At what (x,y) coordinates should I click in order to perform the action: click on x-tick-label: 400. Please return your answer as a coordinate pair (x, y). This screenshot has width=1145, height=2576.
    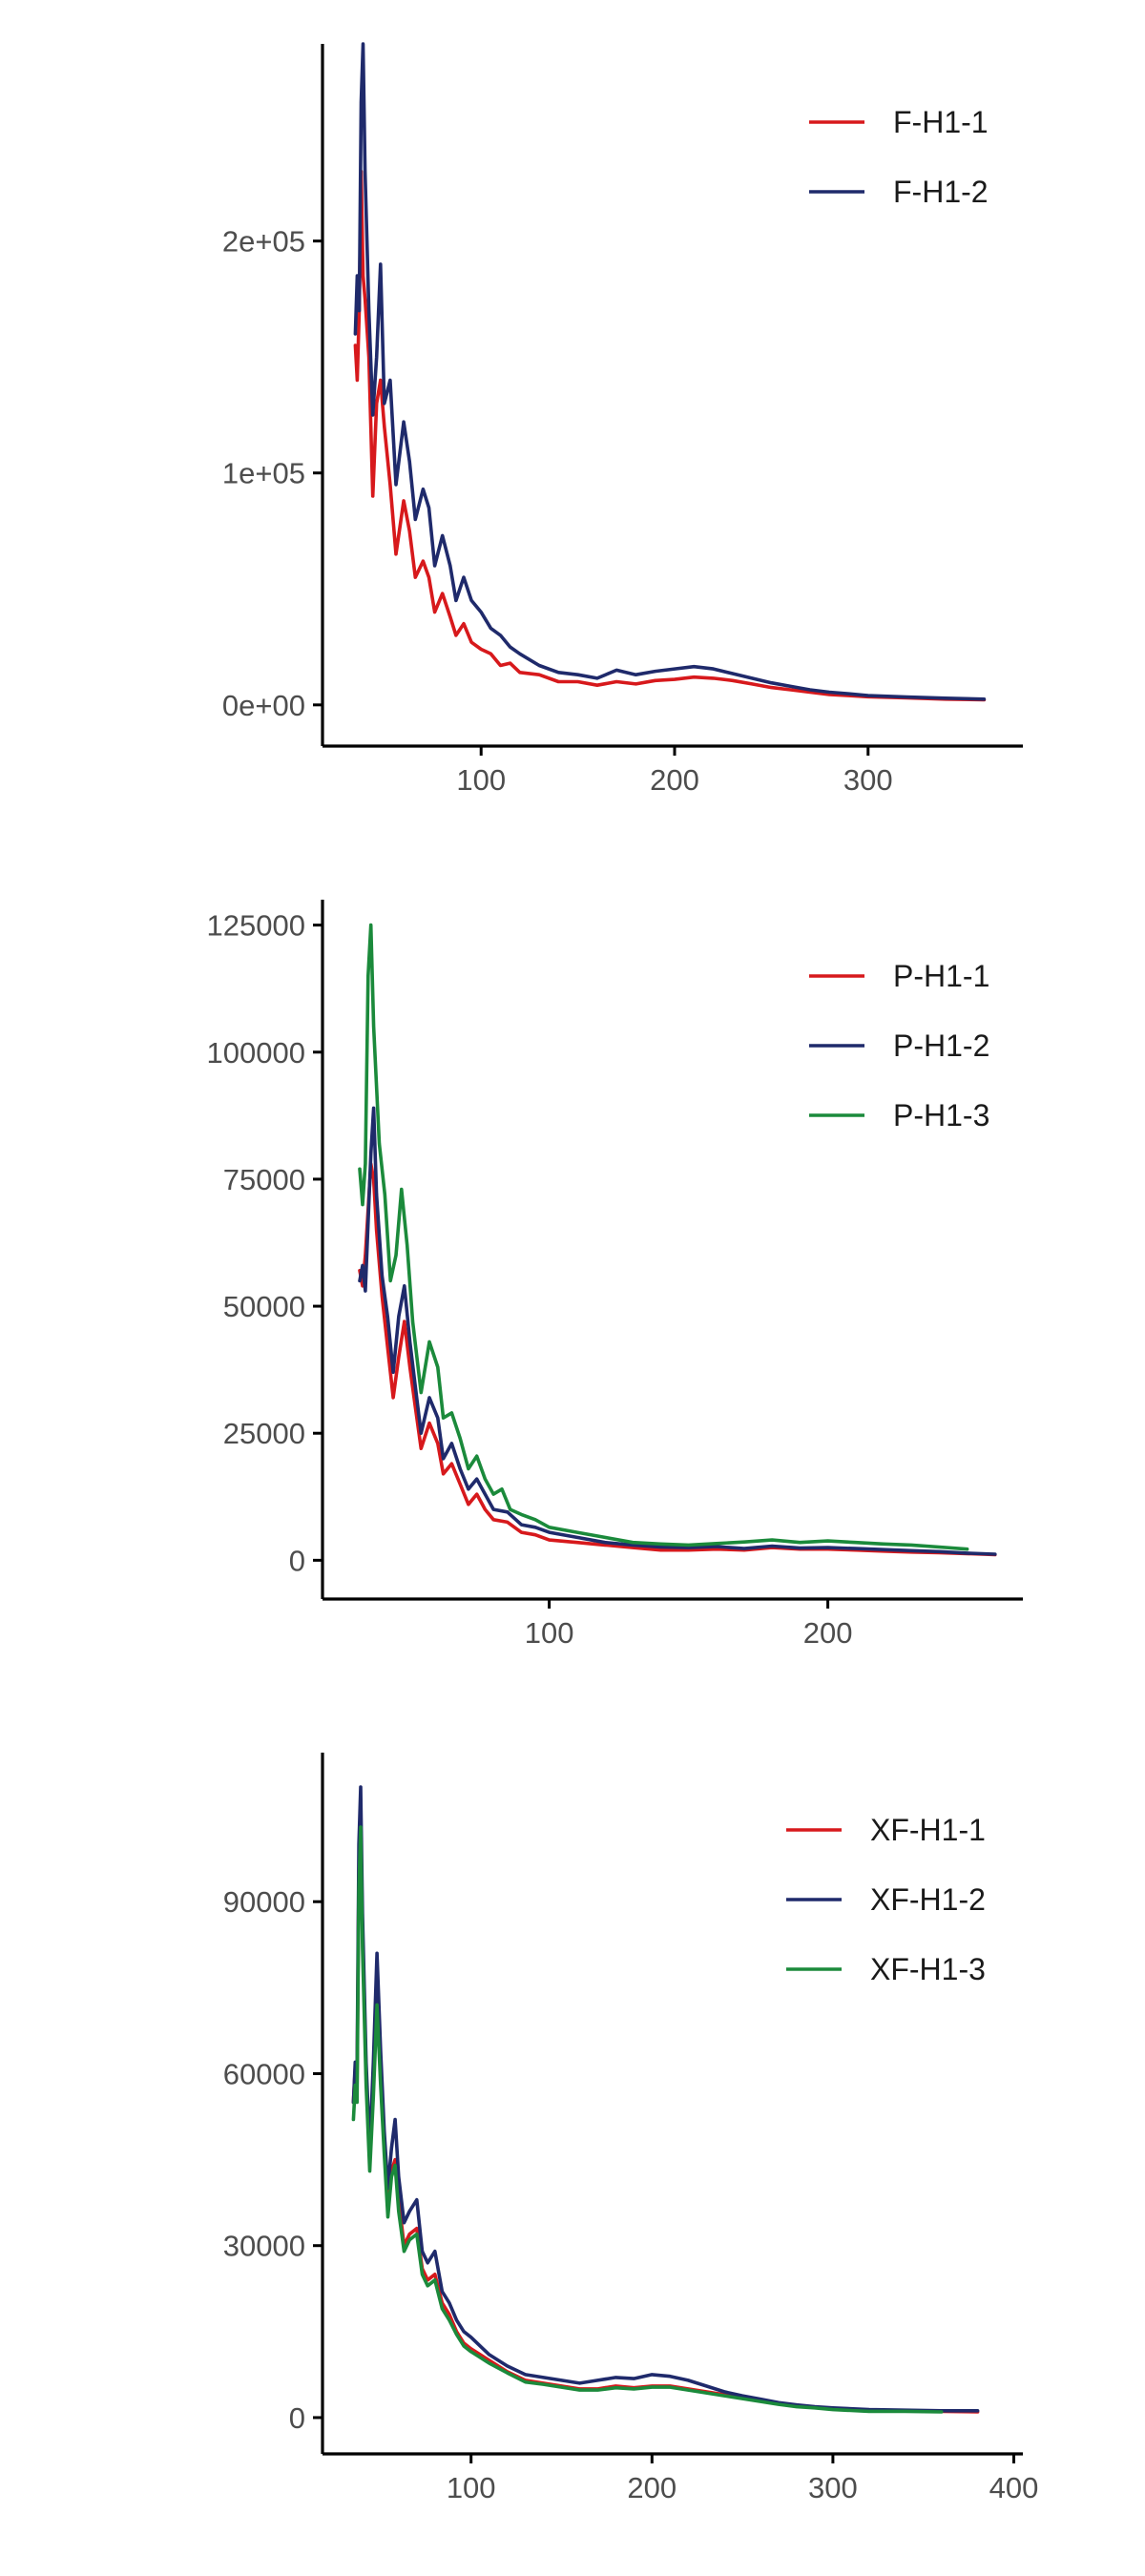
    Looking at the image, I should click on (1014, 2487).